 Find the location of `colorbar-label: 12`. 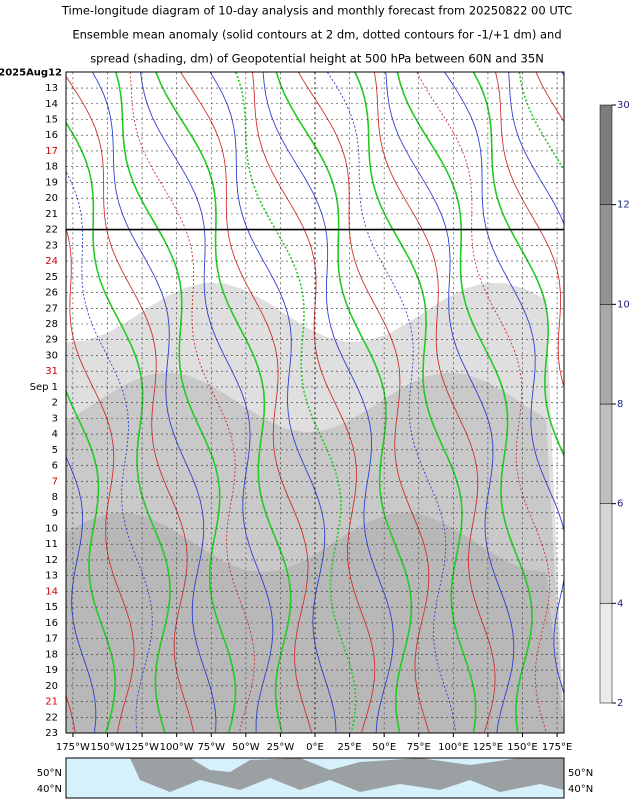

colorbar-label: 12 is located at coordinates (623, 205).